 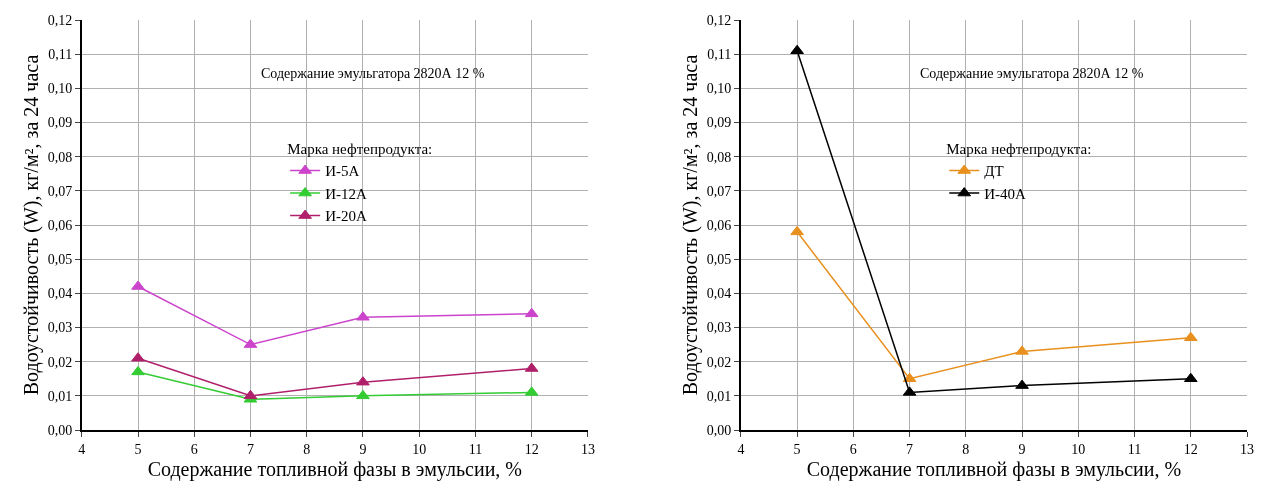 What do you see at coordinates (346, 193) in the screenshot?
I see `legend-label: И-12А` at bounding box center [346, 193].